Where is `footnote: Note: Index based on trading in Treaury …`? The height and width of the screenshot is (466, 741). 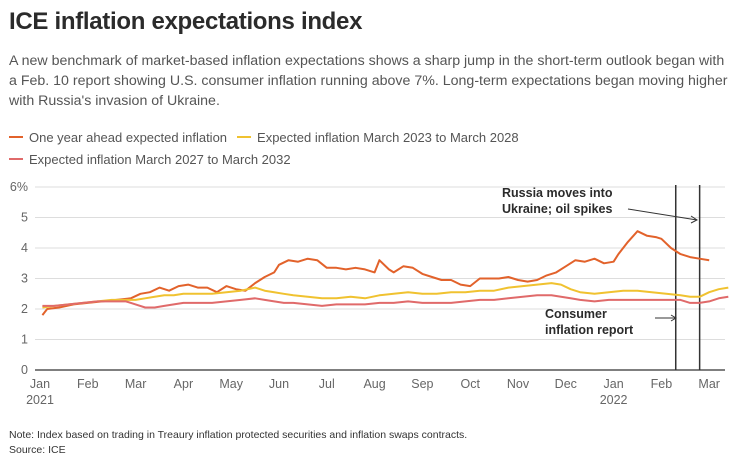 footnote: Note: Index based on trading in Treaury … is located at coordinates (238, 443).